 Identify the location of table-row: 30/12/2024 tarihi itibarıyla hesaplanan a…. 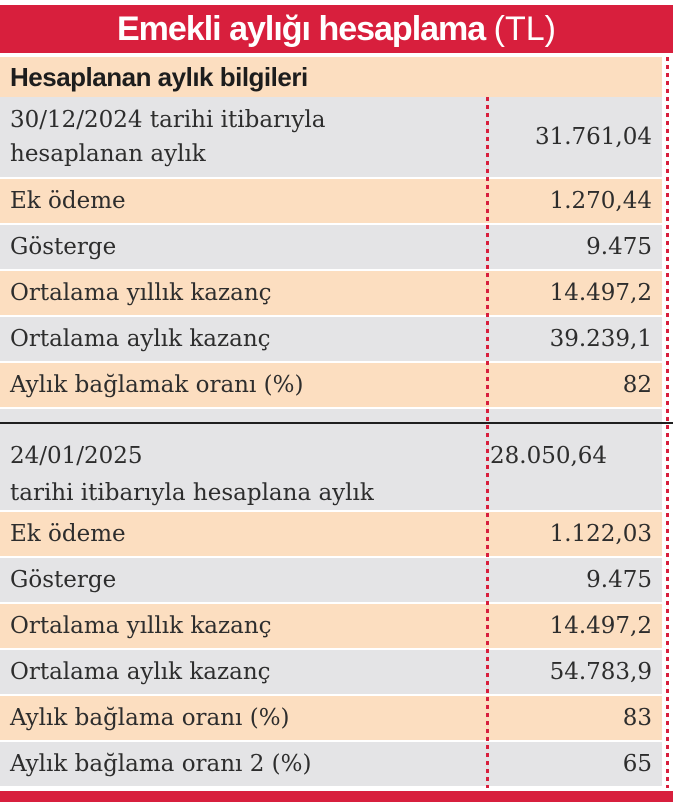
(331, 137).